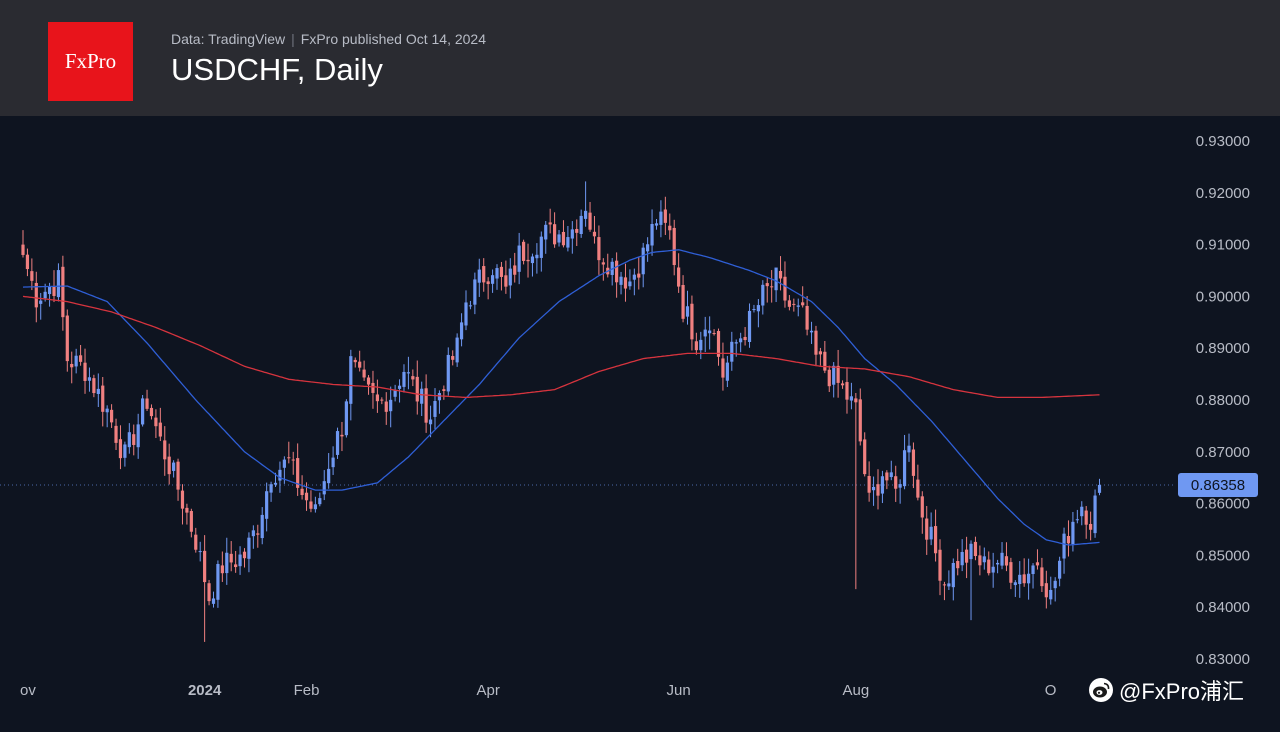 This screenshot has width=1280, height=732. What do you see at coordinates (1223, 141) in the screenshot?
I see `y-tick-label: 0.93000` at bounding box center [1223, 141].